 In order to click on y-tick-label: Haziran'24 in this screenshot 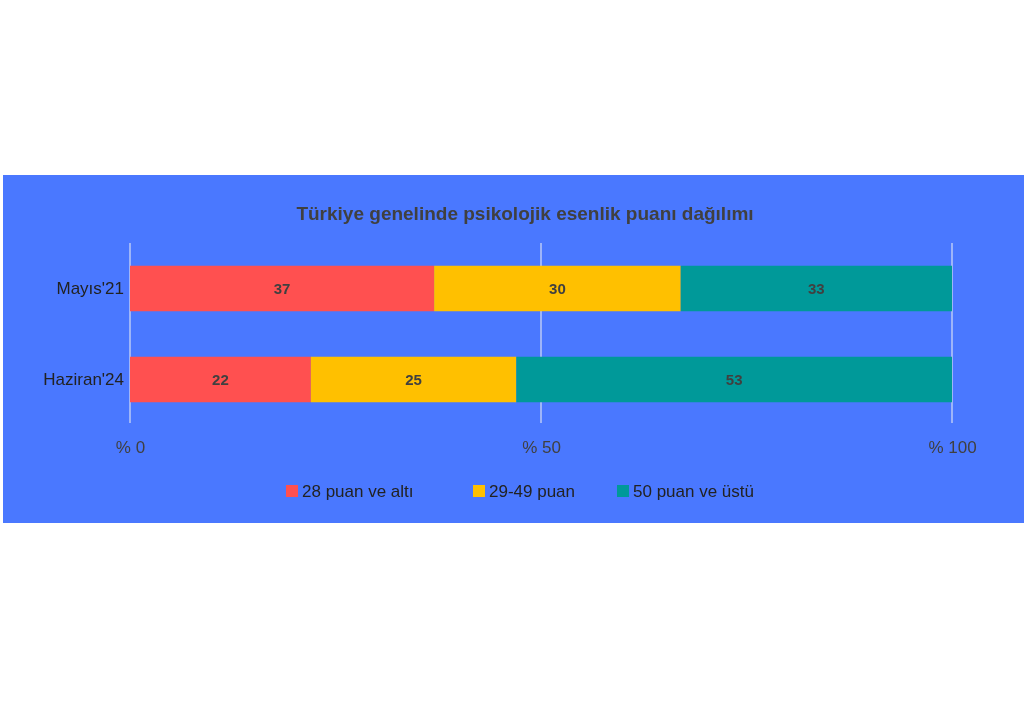, I will do `click(83, 379)`.